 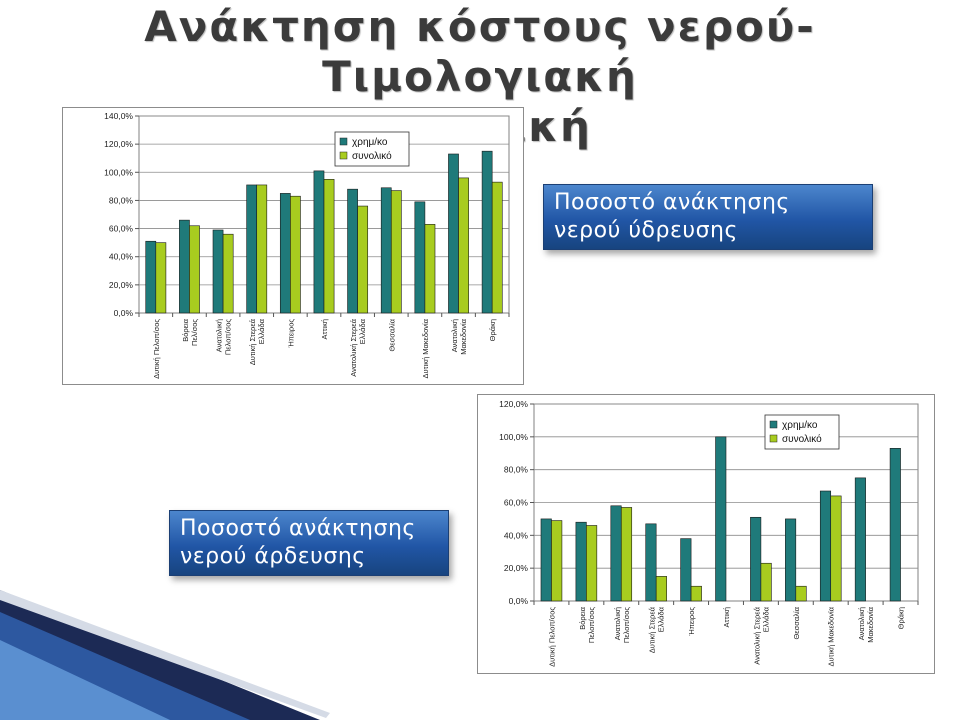 What do you see at coordinates (708, 217) in the screenshot?
I see `drinking-water-callout: Ποσοστό ανάκτησης νερού ύδρευσης` at bounding box center [708, 217].